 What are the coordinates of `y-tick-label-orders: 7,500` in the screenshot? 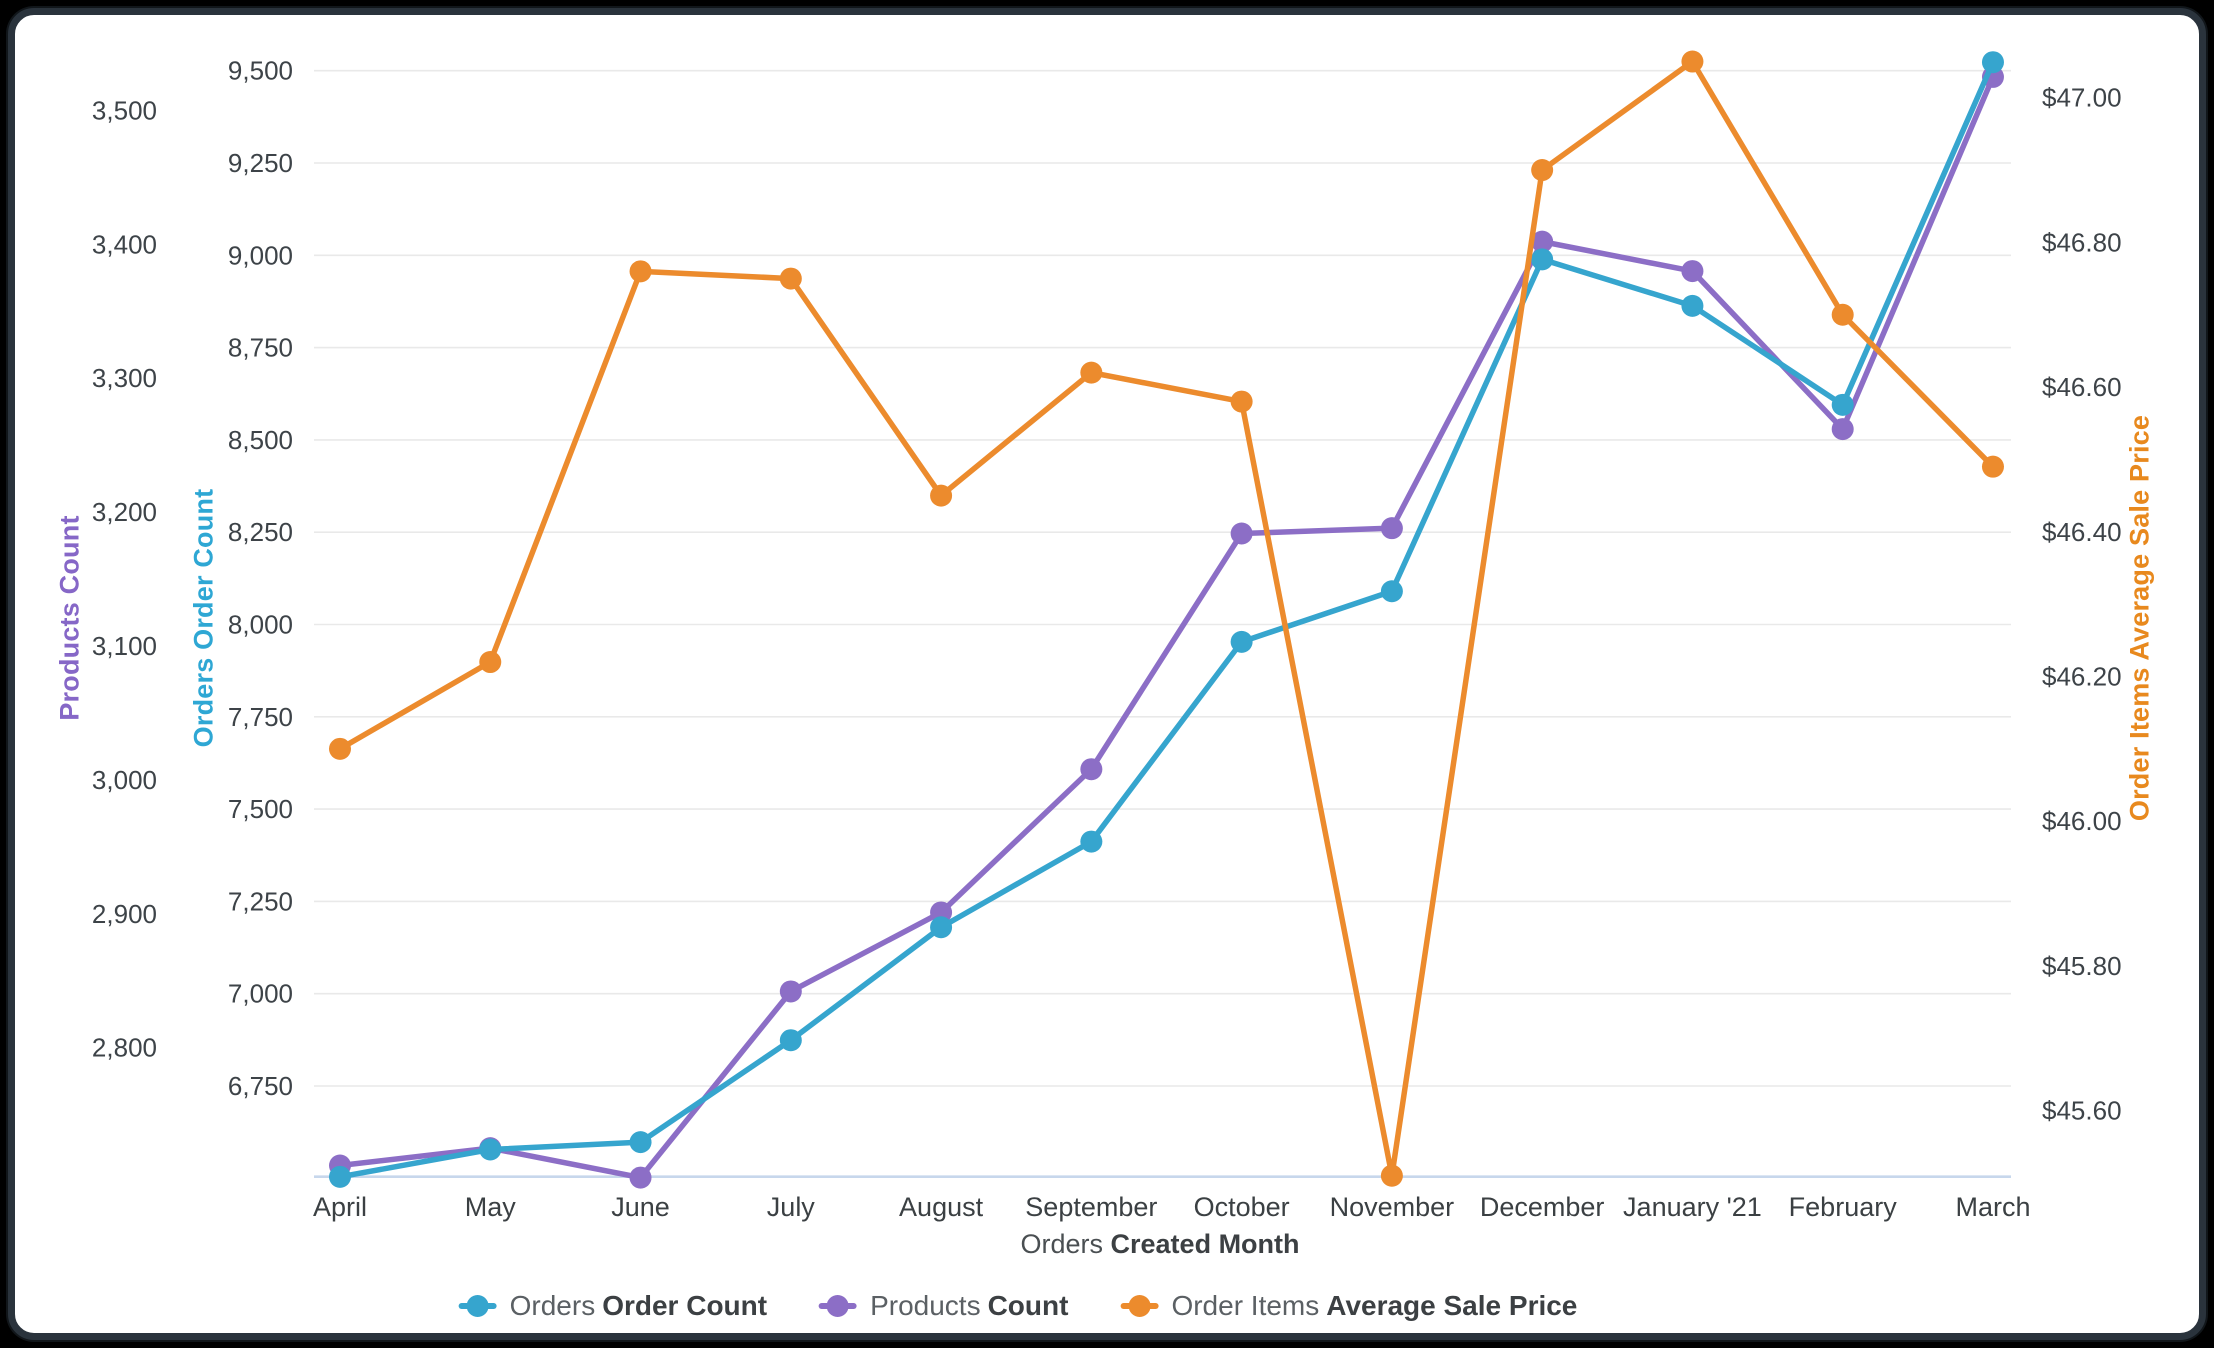 It's located at (260, 809).